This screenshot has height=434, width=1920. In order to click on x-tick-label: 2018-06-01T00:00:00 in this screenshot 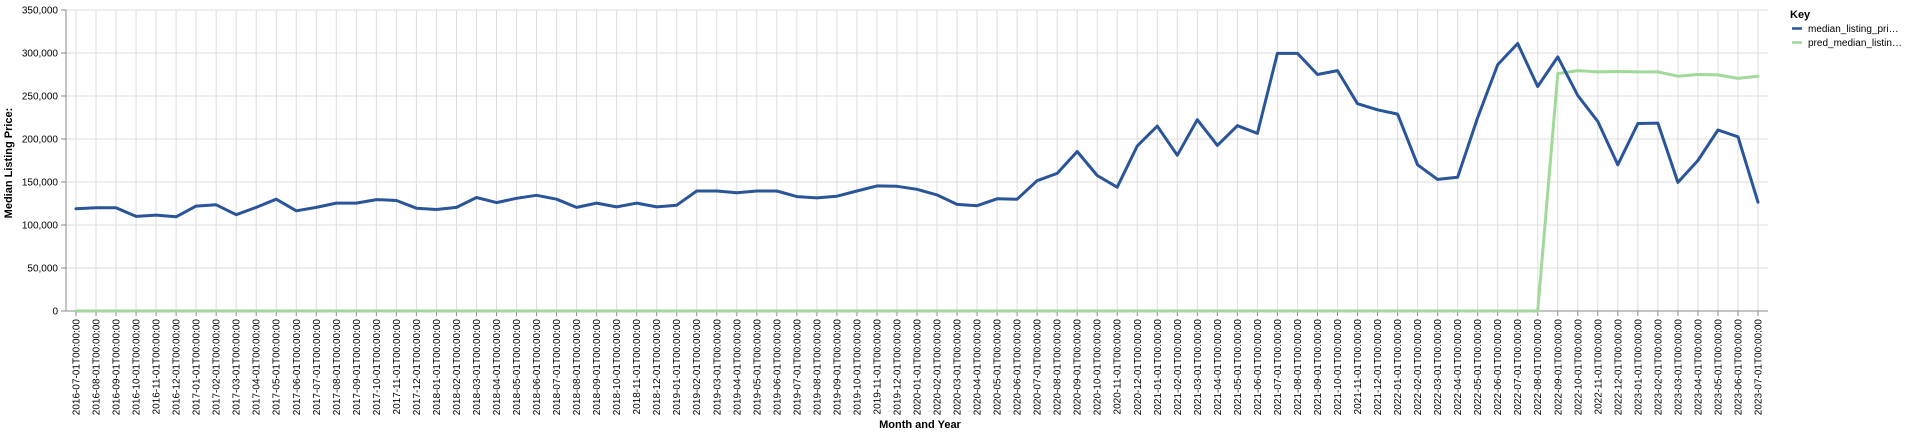, I will do `click(537, 367)`.